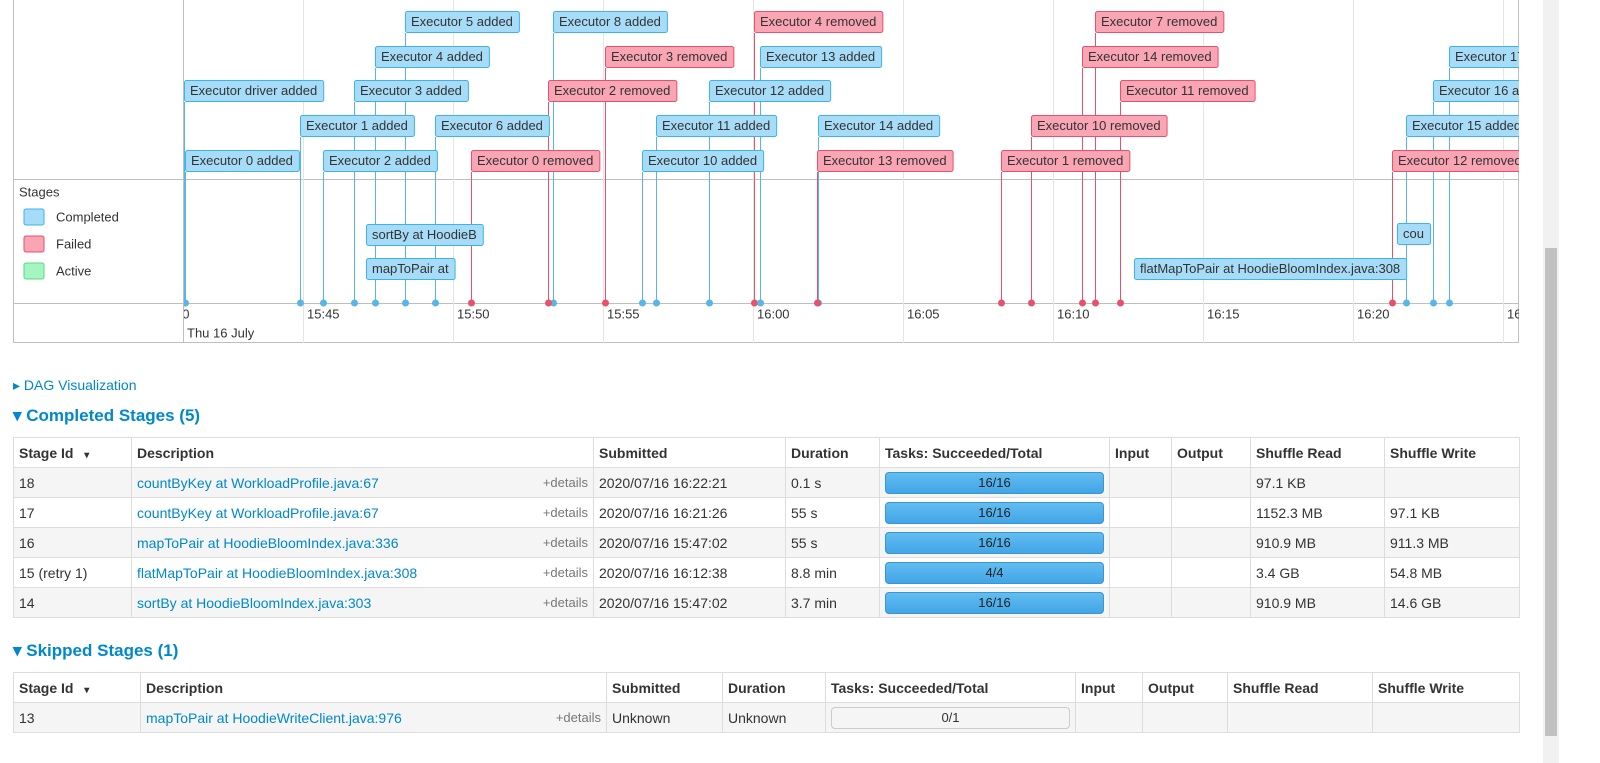 The width and height of the screenshot is (1600, 763). What do you see at coordinates (804, 512) in the screenshot?
I see `cell-text: 55 s` at bounding box center [804, 512].